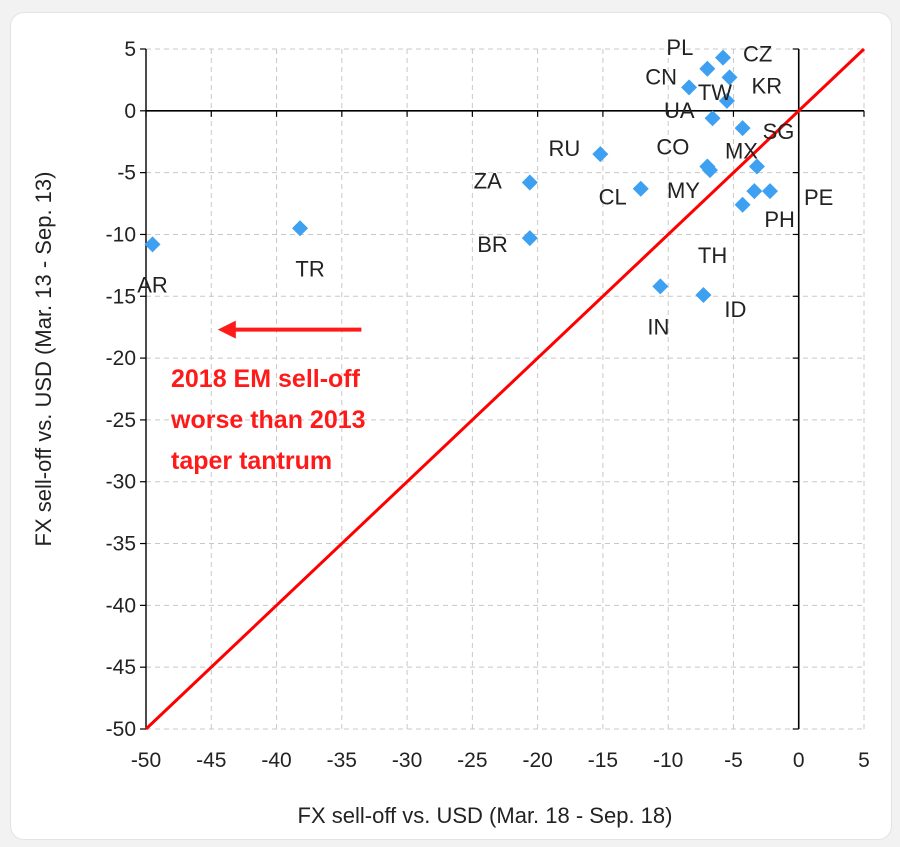 This screenshot has height=847, width=900. What do you see at coordinates (300, 228) in the screenshot?
I see `data-point-tr` at bounding box center [300, 228].